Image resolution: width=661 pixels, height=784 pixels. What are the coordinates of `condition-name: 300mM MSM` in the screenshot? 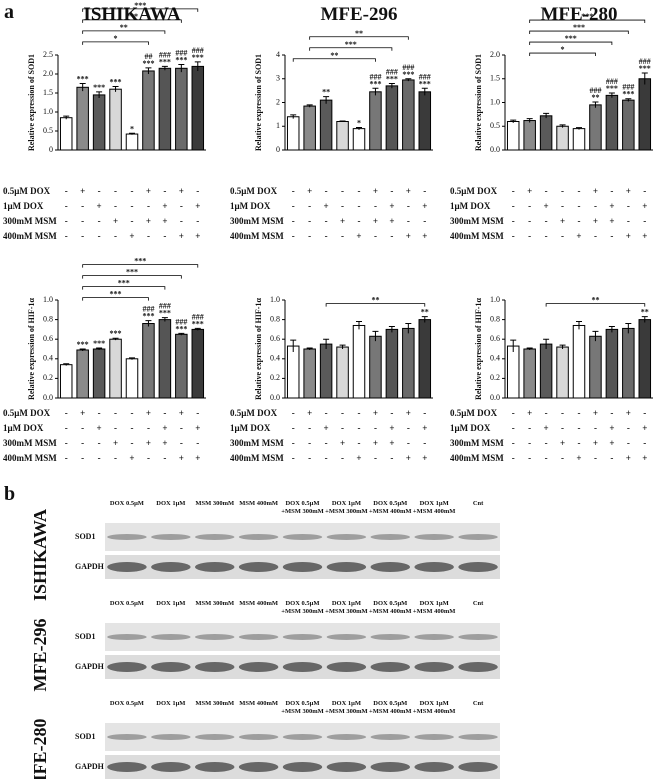 It's located at (257, 443).